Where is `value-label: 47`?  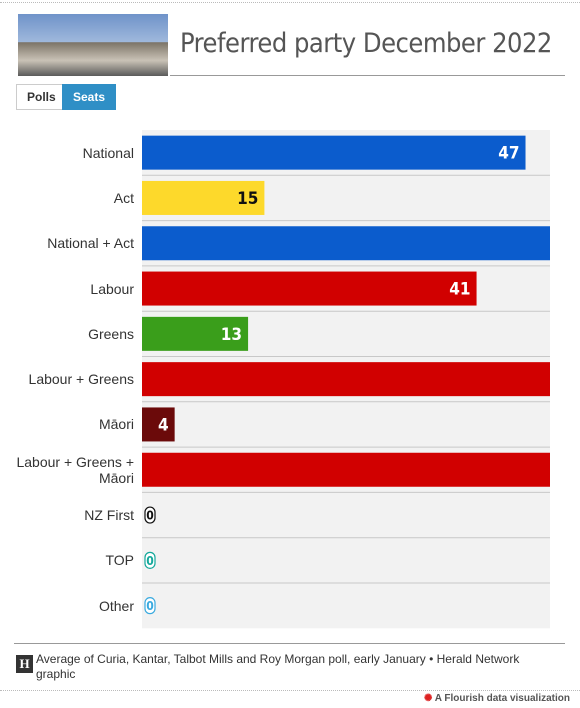
value-label: 47 is located at coordinates (508, 154).